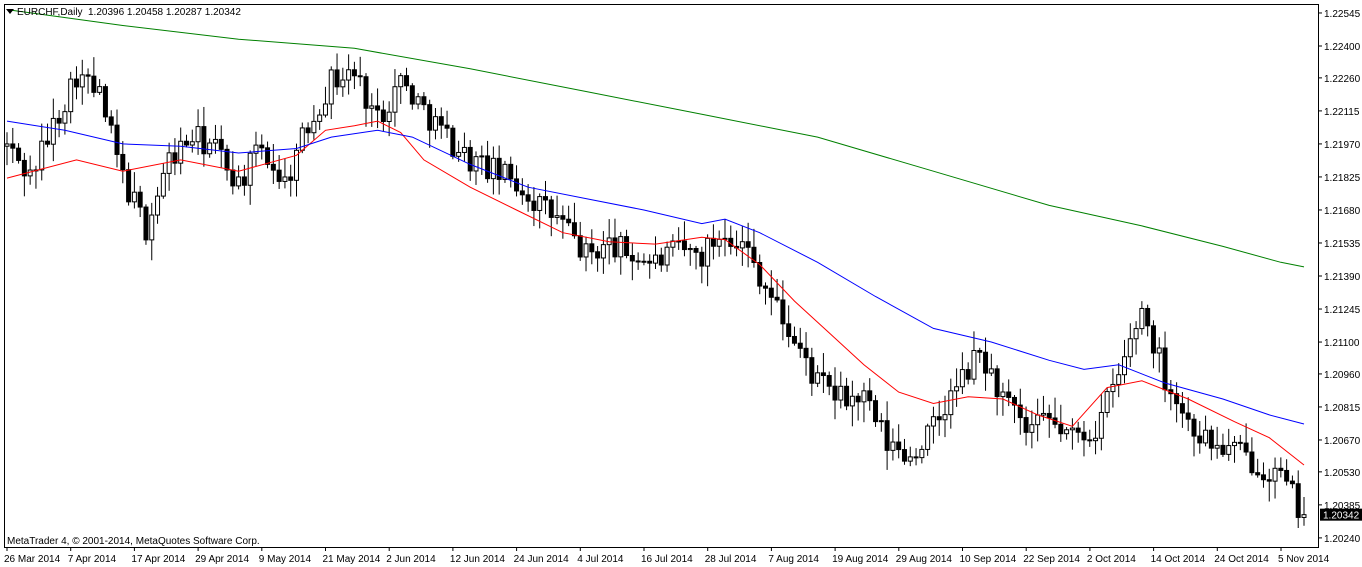 The image size is (1362, 567). What do you see at coordinates (1342, 310) in the screenshot?
I see `y-tick-label: 1.21245` at bounding box center [1342, 310].